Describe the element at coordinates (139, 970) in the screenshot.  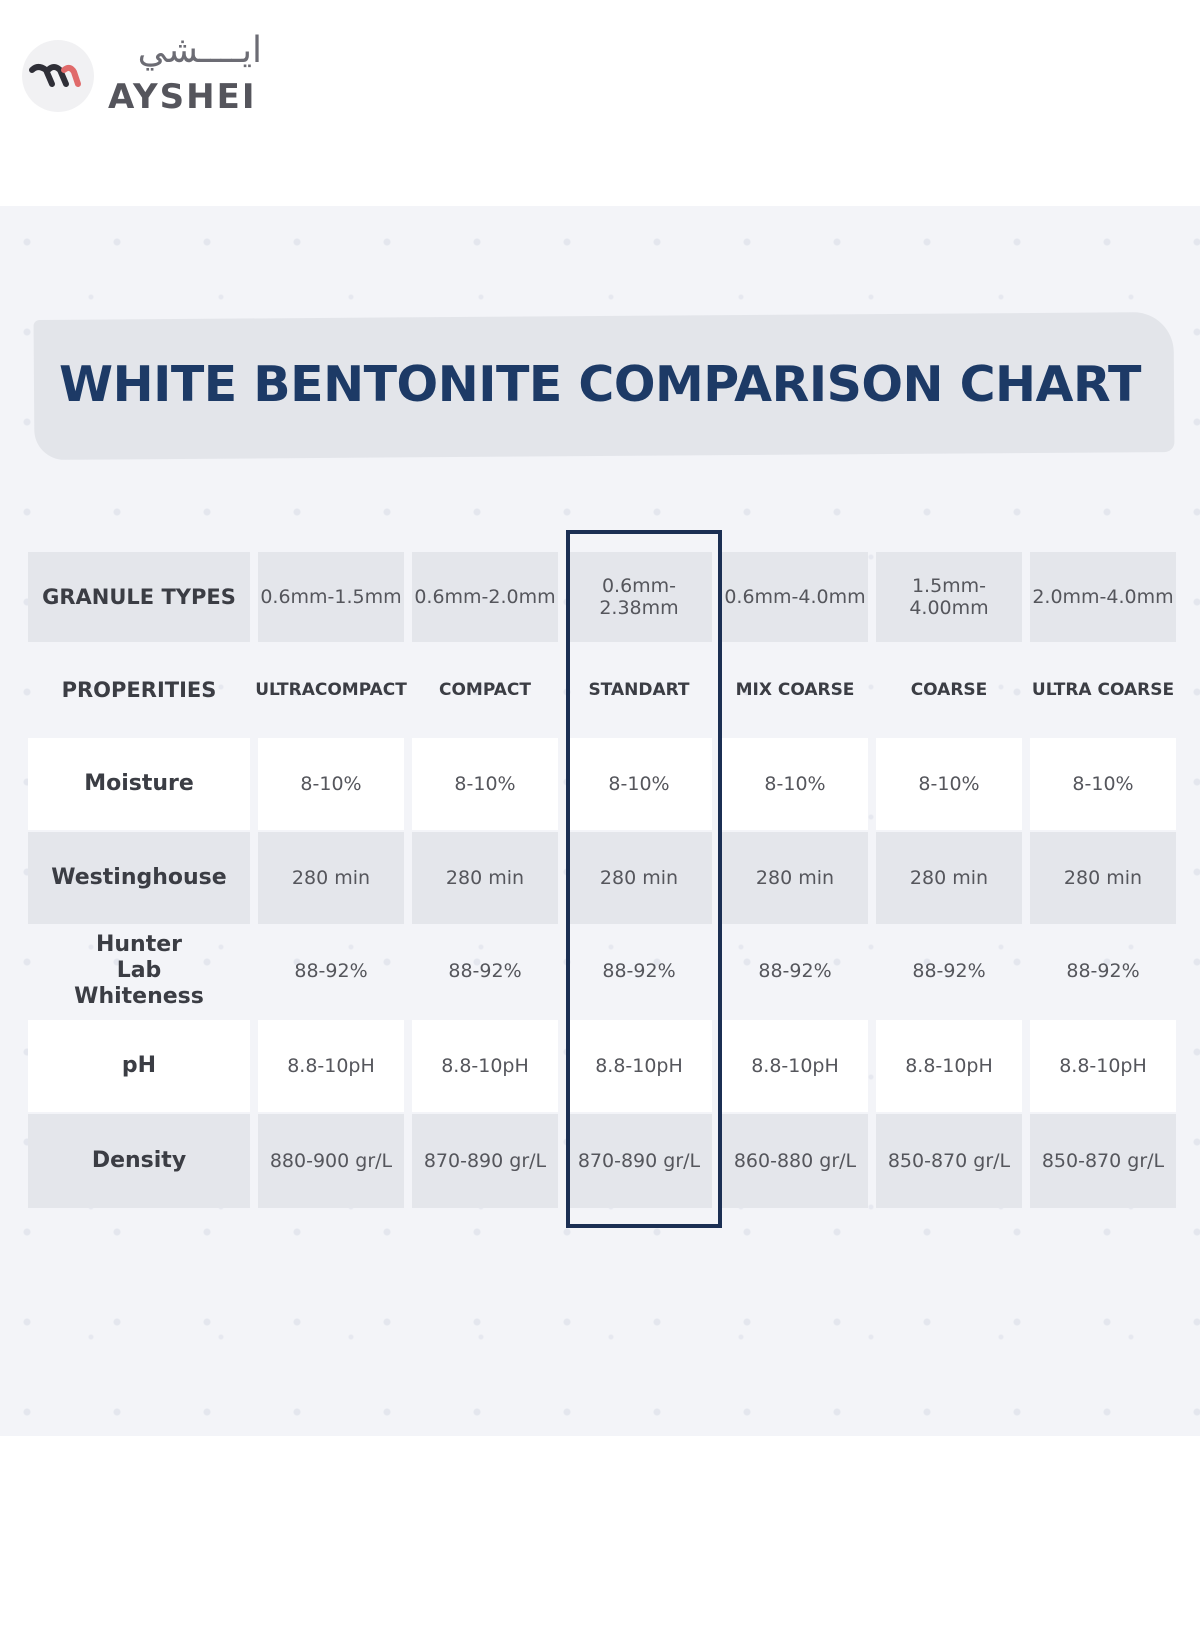
I see `row-label: Hunter Lab Whiteness` at that location.